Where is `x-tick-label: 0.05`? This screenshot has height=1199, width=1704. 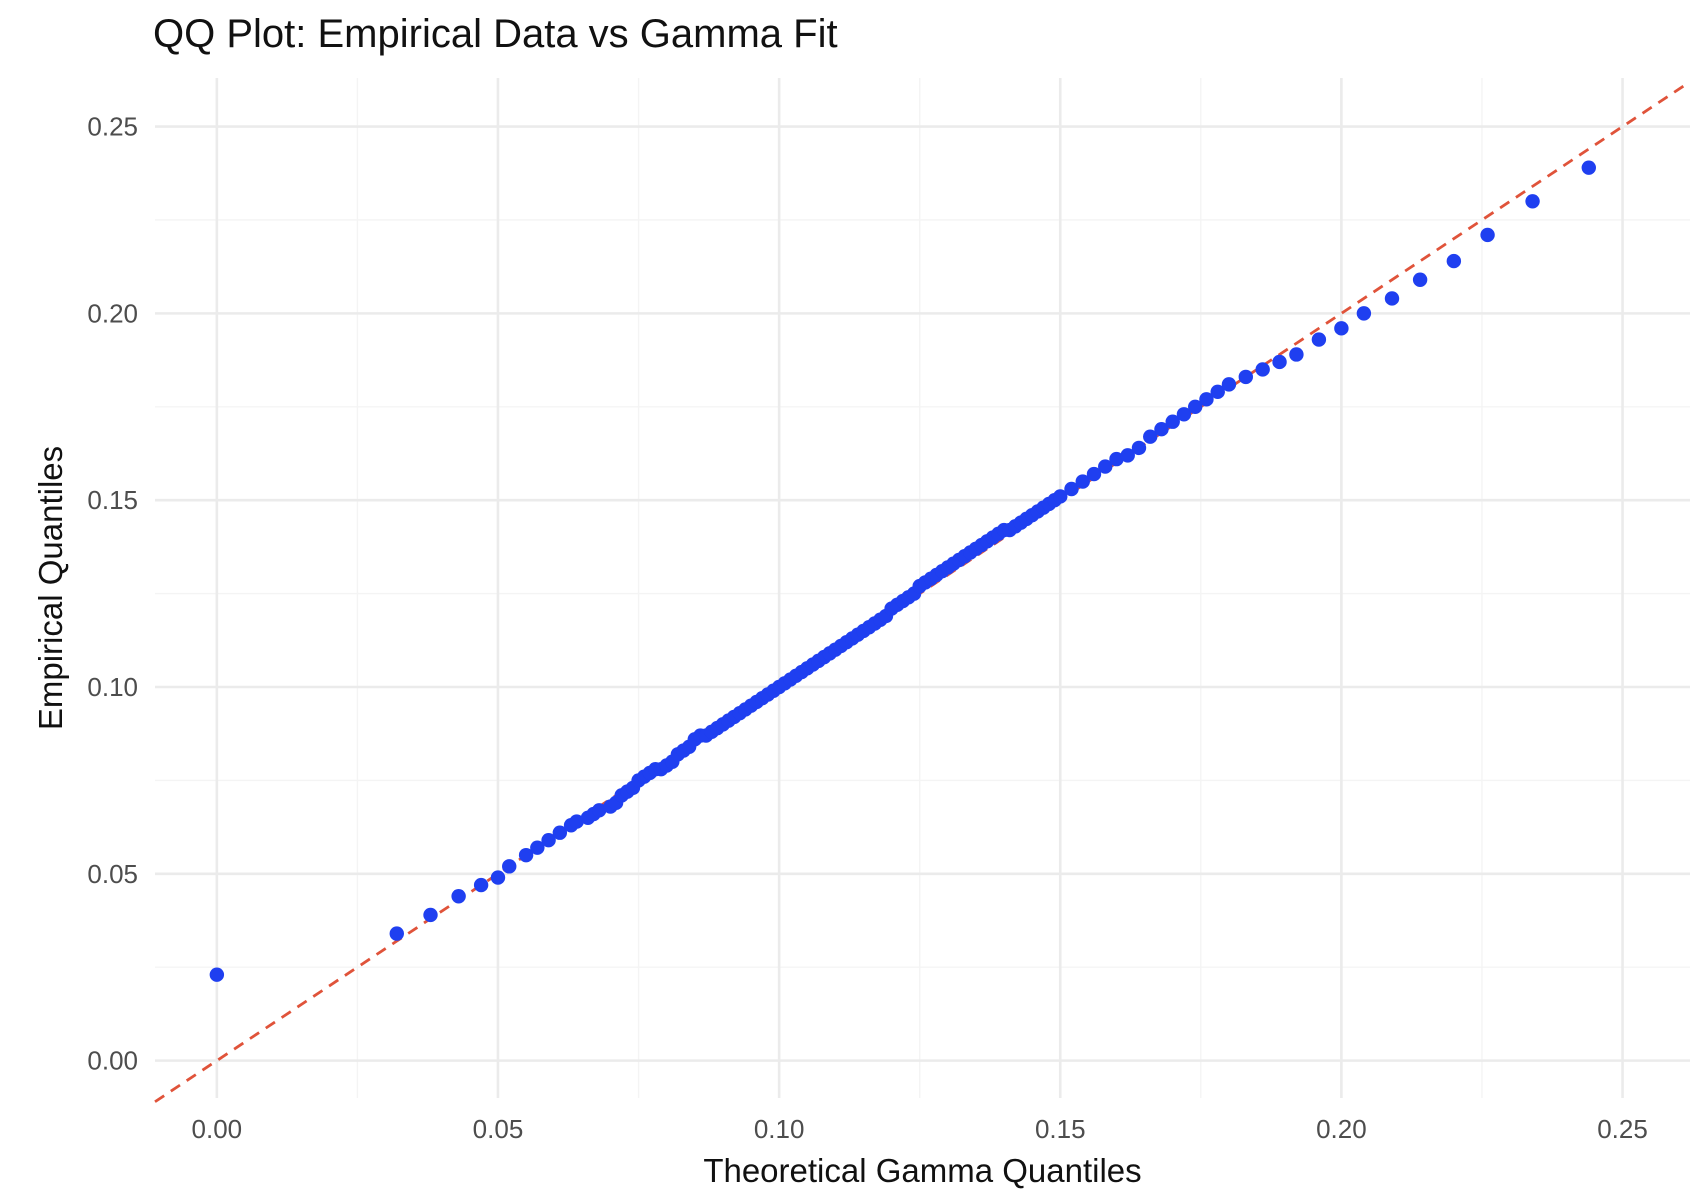
x-tick-label: 0.05 is located at coordinates (498, 1129).